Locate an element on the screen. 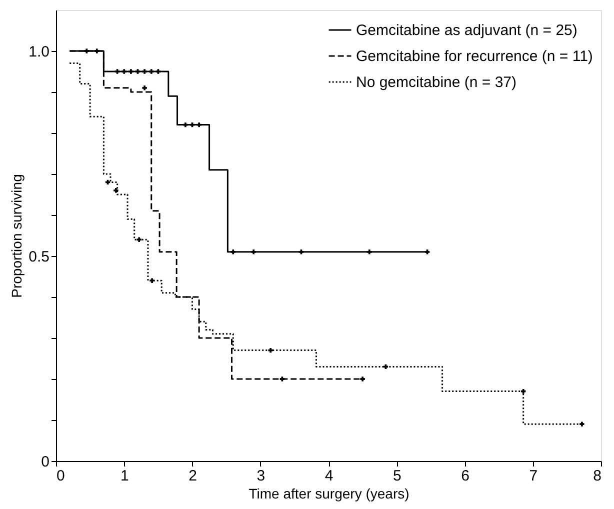  x-tick-label: 5 is located at coordinates (397, 476).